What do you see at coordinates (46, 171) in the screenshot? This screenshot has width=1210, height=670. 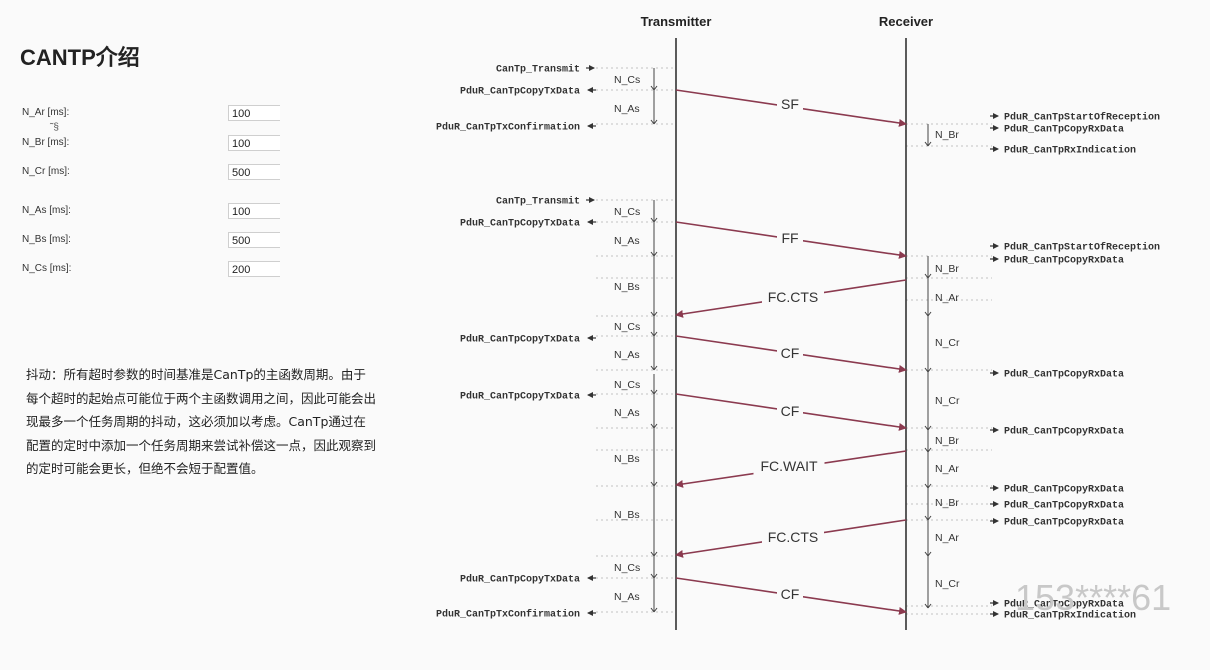 I see `param-label: N_Cr [ms]:` at bounding box center [46, 171].